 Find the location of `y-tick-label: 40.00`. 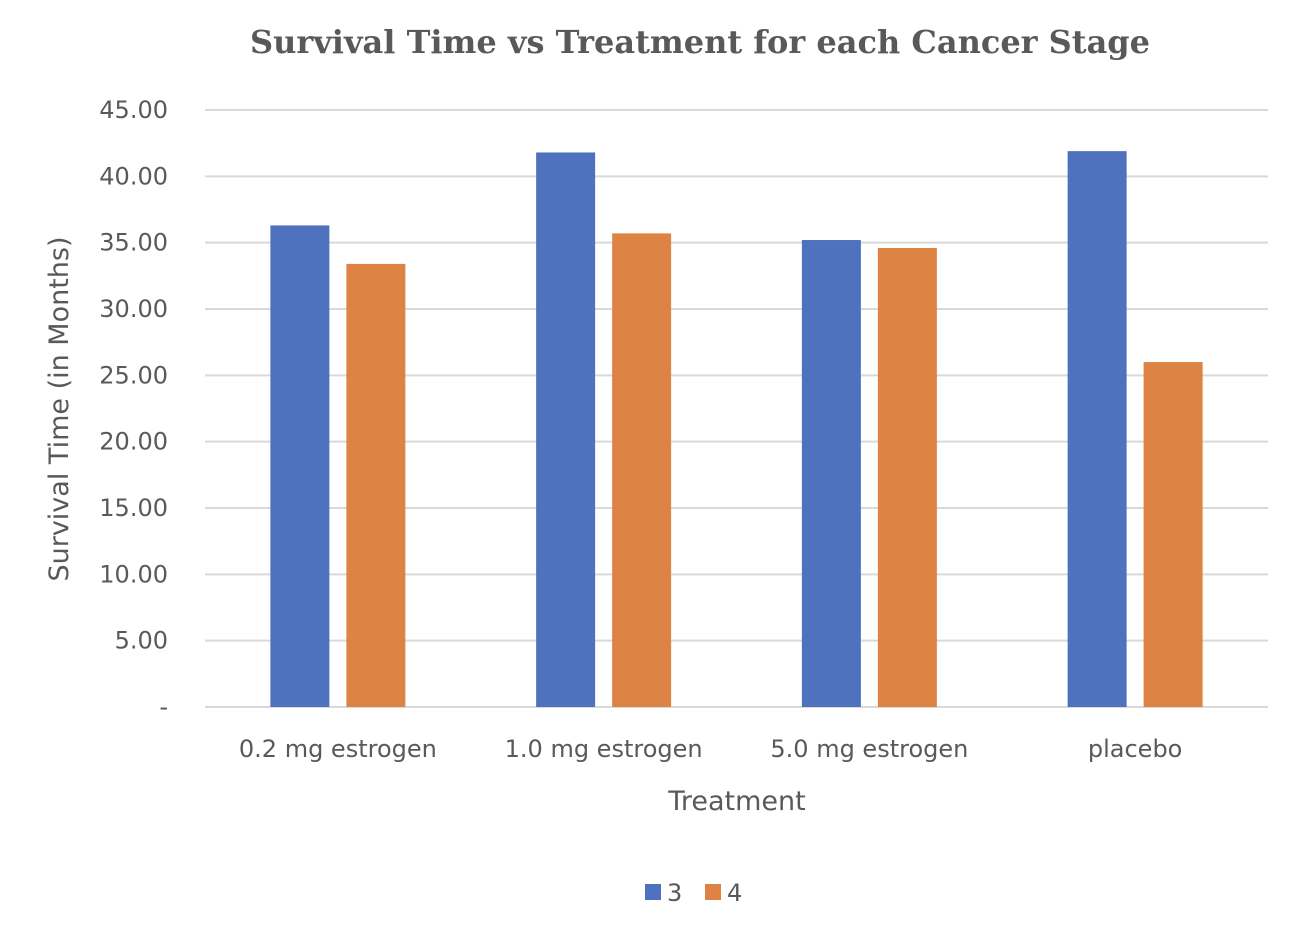

y-tick-label: 40.00 is located at coordinates (133, 176).